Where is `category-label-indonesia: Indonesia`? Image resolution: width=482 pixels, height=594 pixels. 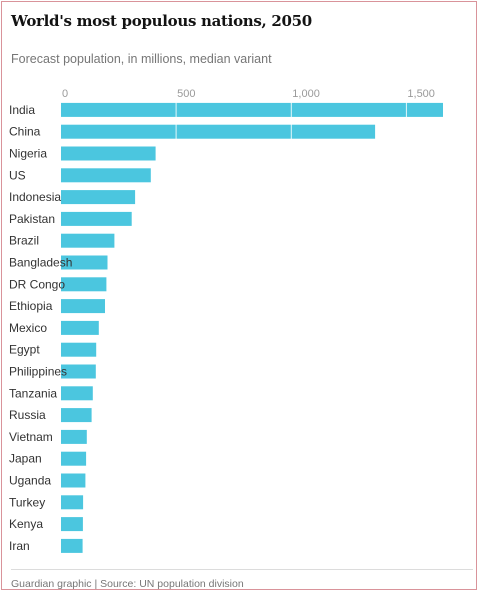 category-label-indonesia: Indonesia is located at coordinates (35, 197).